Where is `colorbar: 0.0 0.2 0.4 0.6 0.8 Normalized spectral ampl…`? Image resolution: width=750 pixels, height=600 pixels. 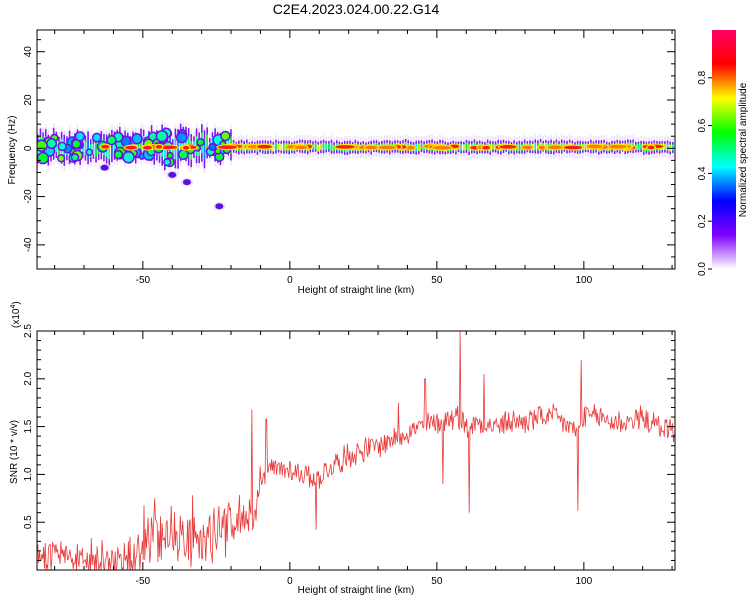
colorbar: 0.0 0.2 0.4 0.6 0.8 Normalized spectral ampl… is located at coordinates (723, 153).